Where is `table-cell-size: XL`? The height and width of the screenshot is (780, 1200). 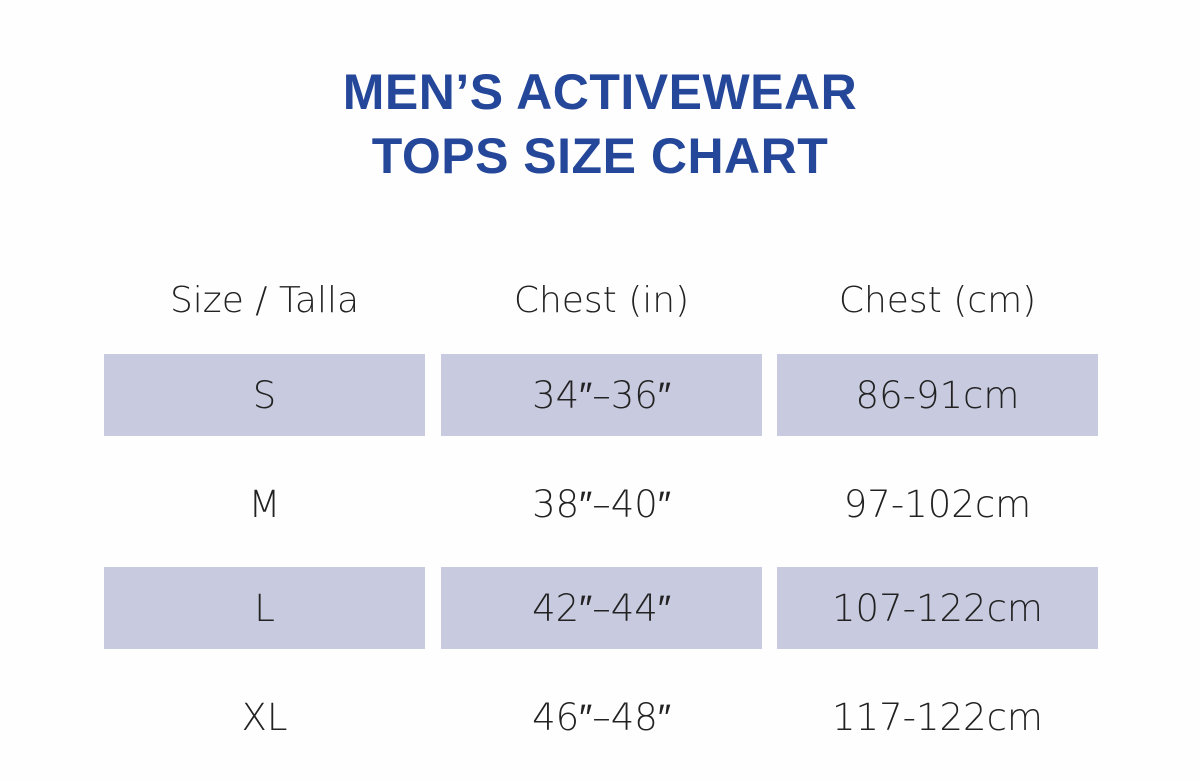
table-cell-size: XL is located at coordinates (264, 717).